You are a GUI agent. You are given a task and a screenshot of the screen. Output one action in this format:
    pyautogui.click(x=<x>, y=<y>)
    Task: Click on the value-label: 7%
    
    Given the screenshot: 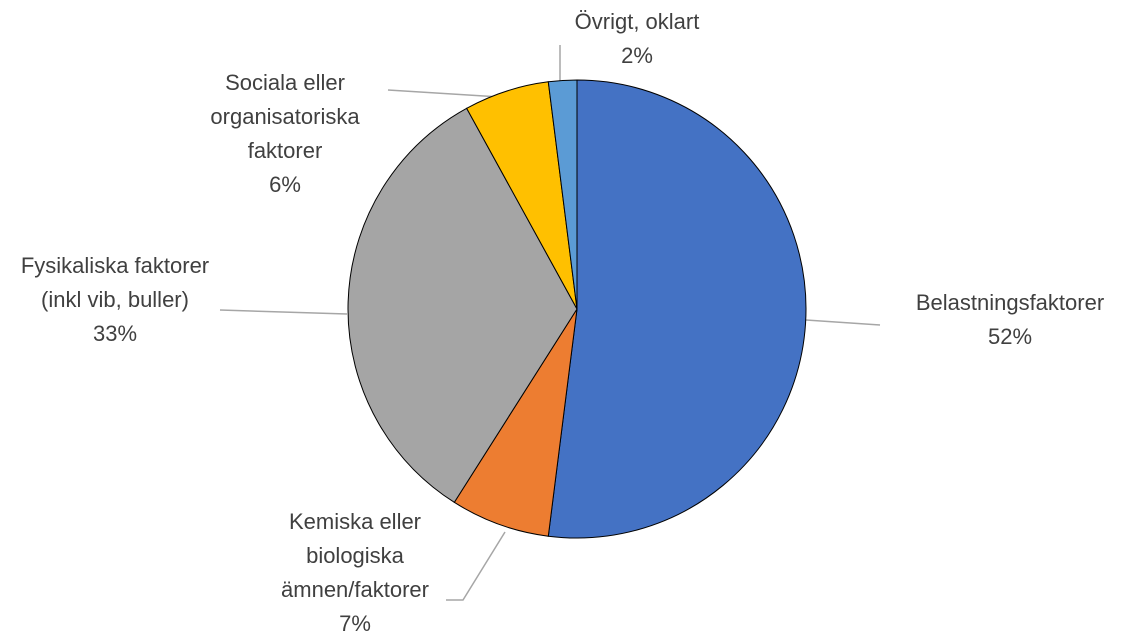 What is the action you would take?
    pyautogui.click(x=355, y=623)
    